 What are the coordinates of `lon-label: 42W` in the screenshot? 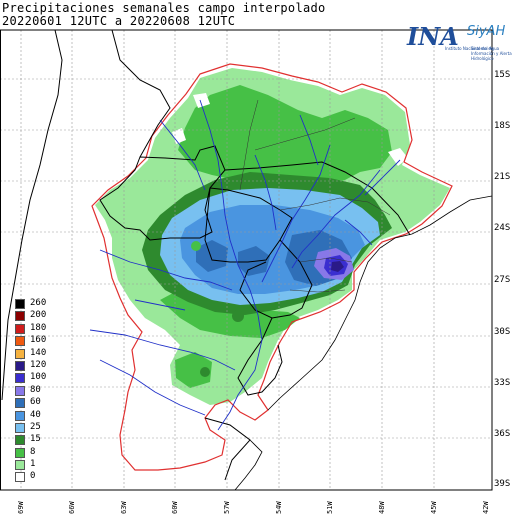 It's located at (486, 507).